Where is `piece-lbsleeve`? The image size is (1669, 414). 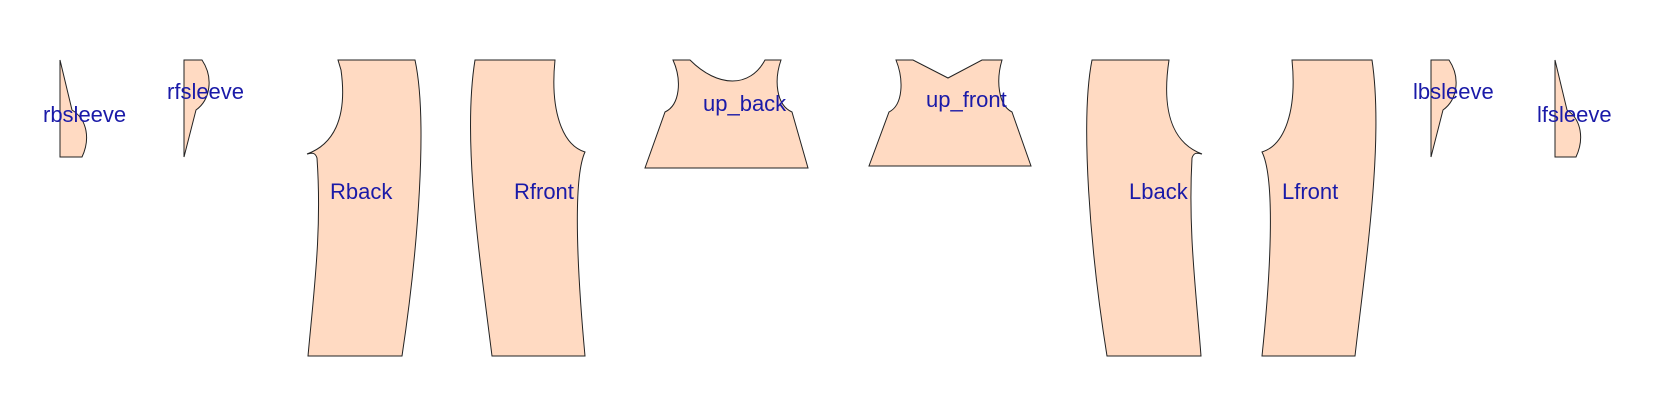 piece-lbsleeve is located at coordinates (1443, 108).